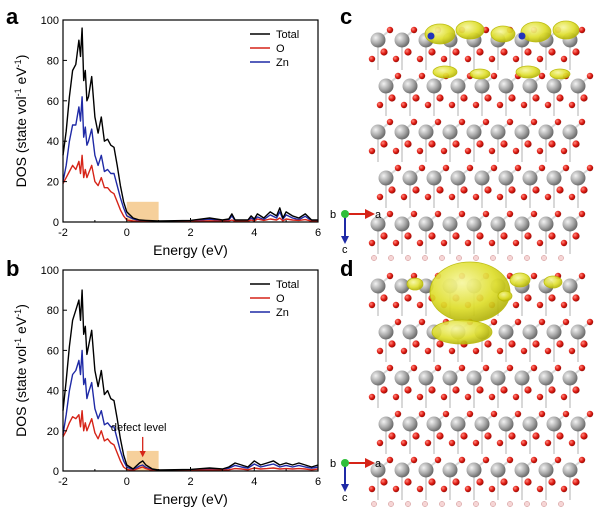 Image resolution: width=600 pixels, height=521 pixels. Describe the element at coordinates (53, 432) in the screenshot. I see `y-tick-label: 20` at that location.